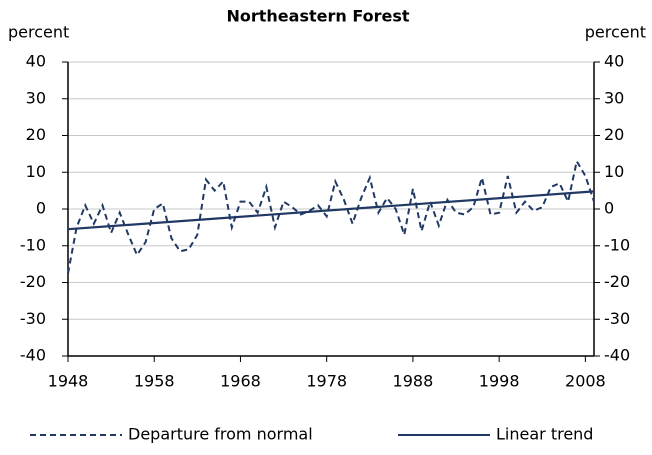 Image resolution: width=652 pixels, height=455 pixels. Describe the element at coordinates (615, 32) in the screenshot. I see `y2-axis-label: percent` at that location.